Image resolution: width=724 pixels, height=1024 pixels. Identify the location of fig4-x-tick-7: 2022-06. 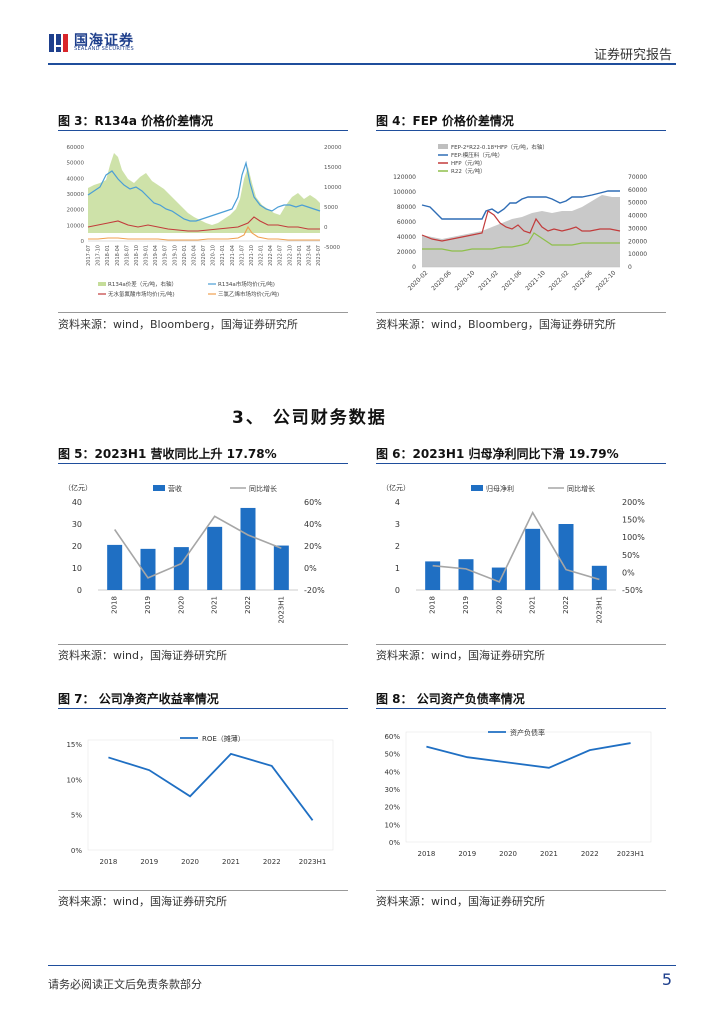
(582, 280).